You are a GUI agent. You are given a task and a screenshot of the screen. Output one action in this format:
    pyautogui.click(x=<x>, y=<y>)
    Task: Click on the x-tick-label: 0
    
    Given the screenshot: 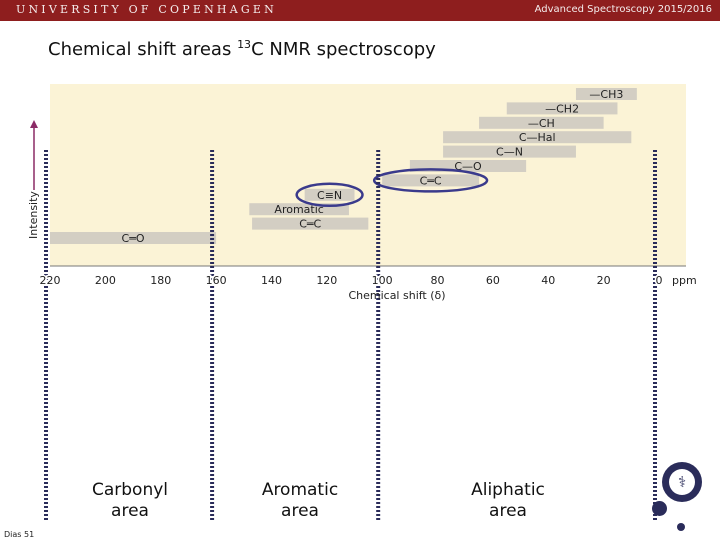 What is the action you would take?
    pyautogui.click(x=659, y=280)
    